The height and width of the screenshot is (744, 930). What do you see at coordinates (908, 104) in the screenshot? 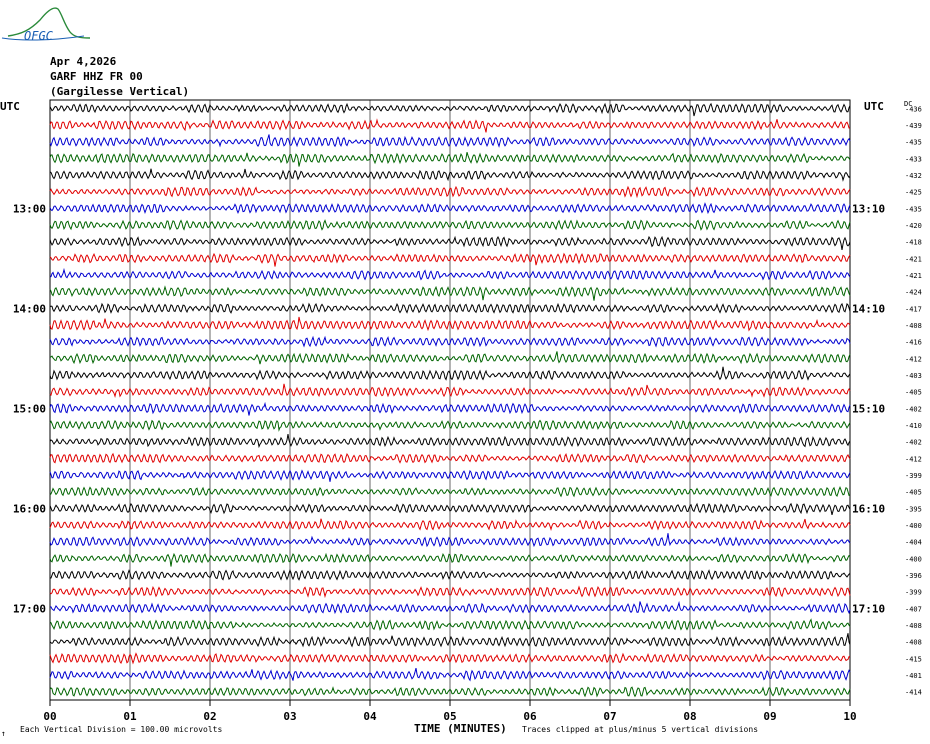
I see `dc-header: DC` at bounding box center [908, 104].